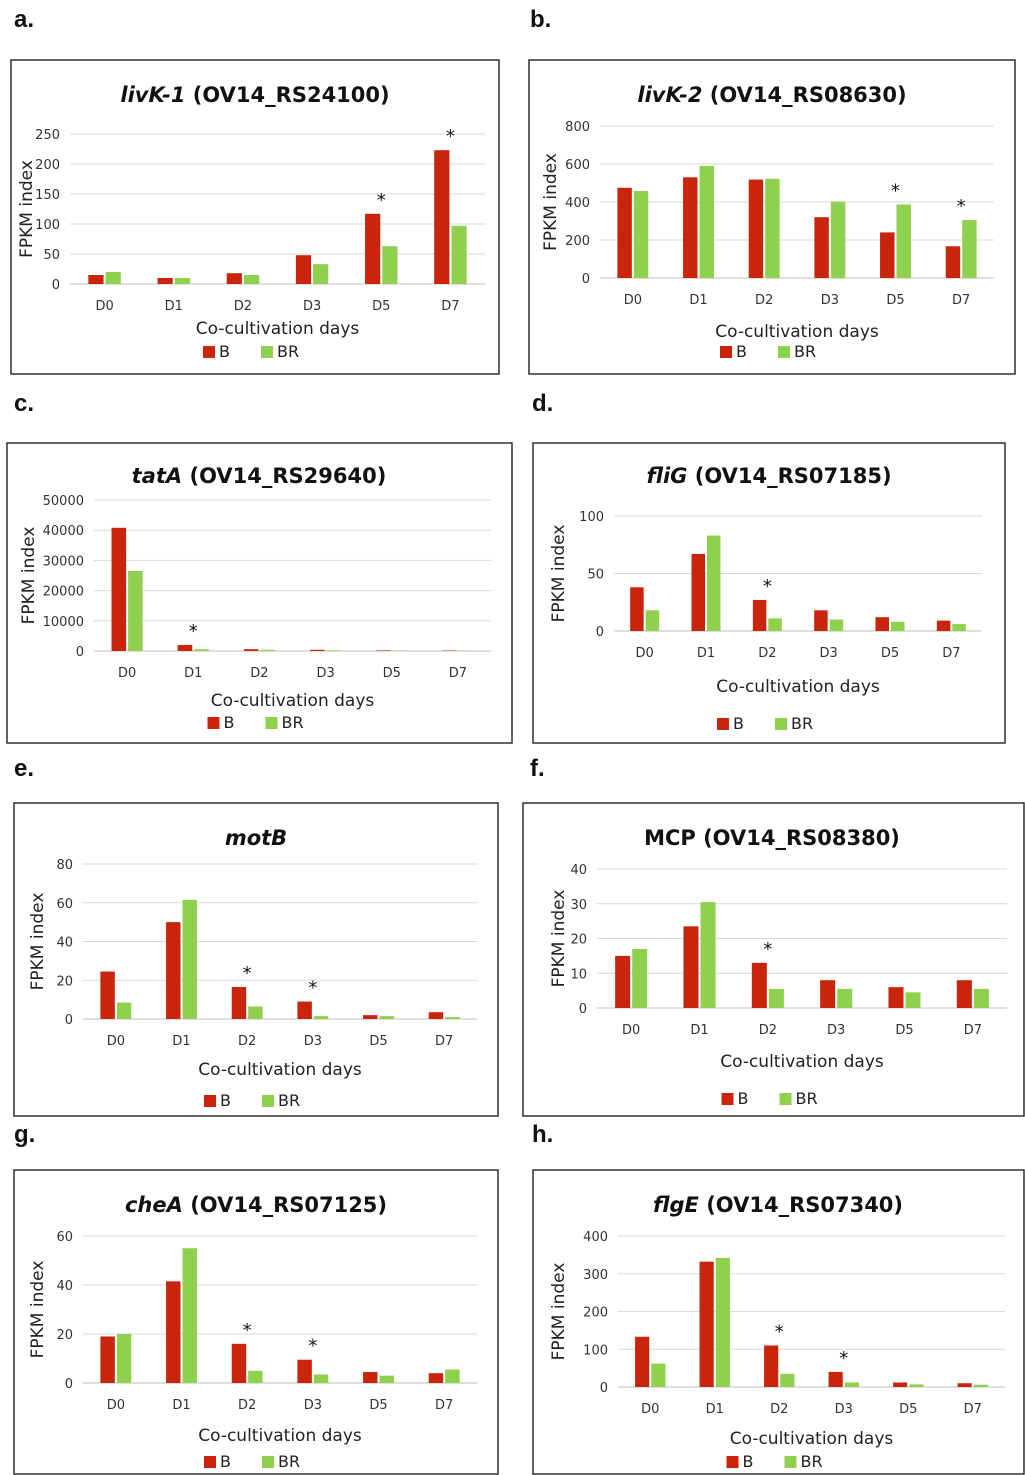  What do you see at coordinates (38, 1310) in the screenshot?
I see `c6-ylabel: FPKM index` at bounding box center [38, 1310].